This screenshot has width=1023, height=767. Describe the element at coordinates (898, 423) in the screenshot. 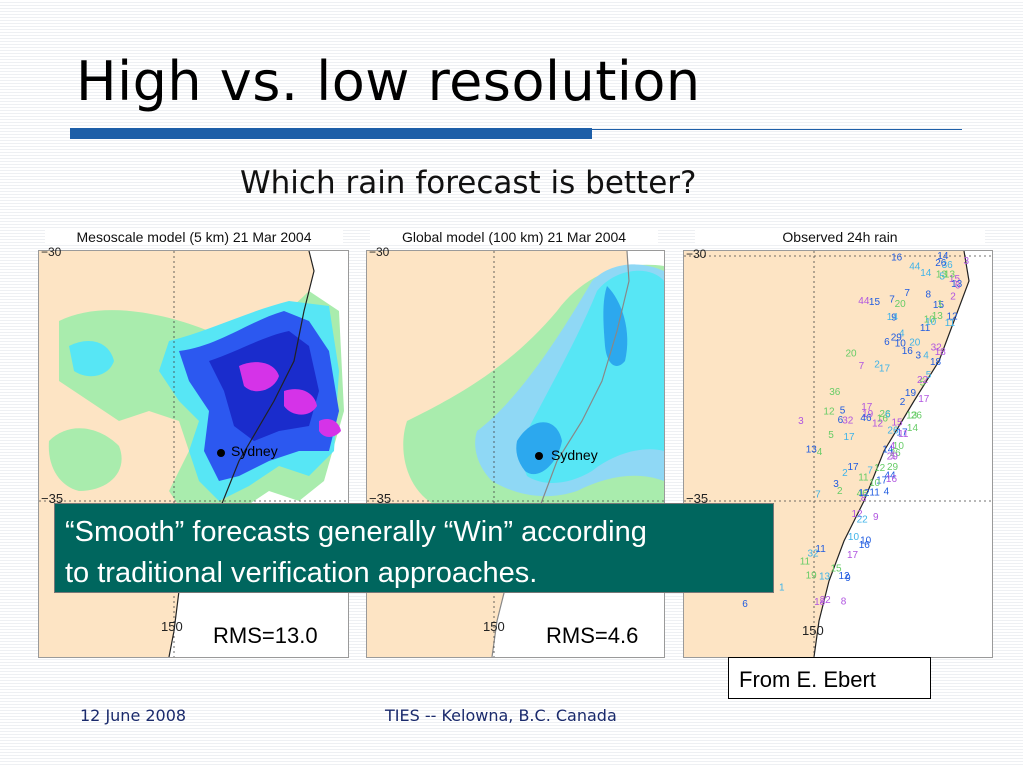

I see `station-value: 15` at that location.